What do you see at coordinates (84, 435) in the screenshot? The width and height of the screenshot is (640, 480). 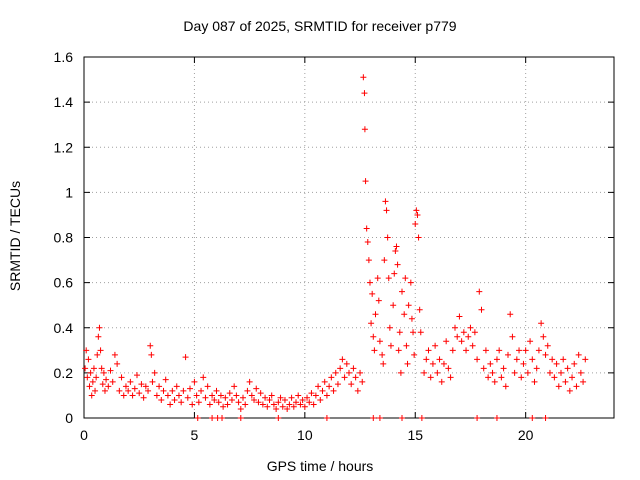 I see `x-tick-label: 0` at bounding box center [84, 435].